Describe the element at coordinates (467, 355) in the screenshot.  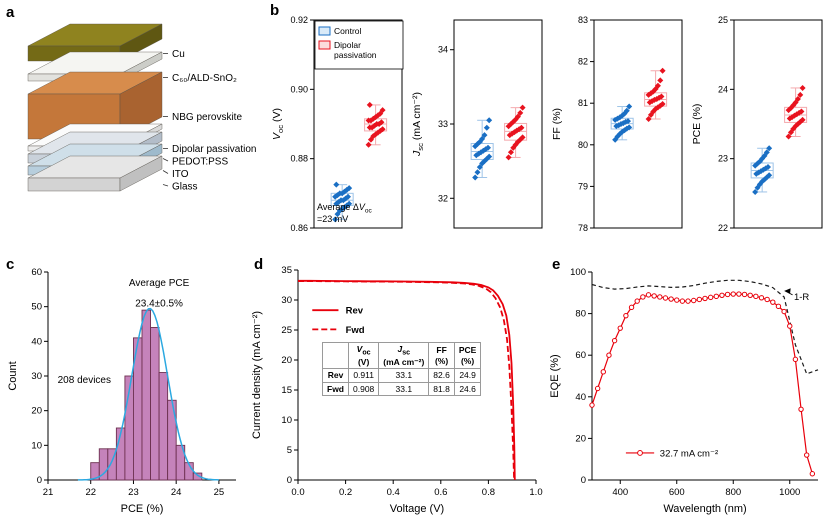
I see `jv-table-header: PCE (%)` at that location.